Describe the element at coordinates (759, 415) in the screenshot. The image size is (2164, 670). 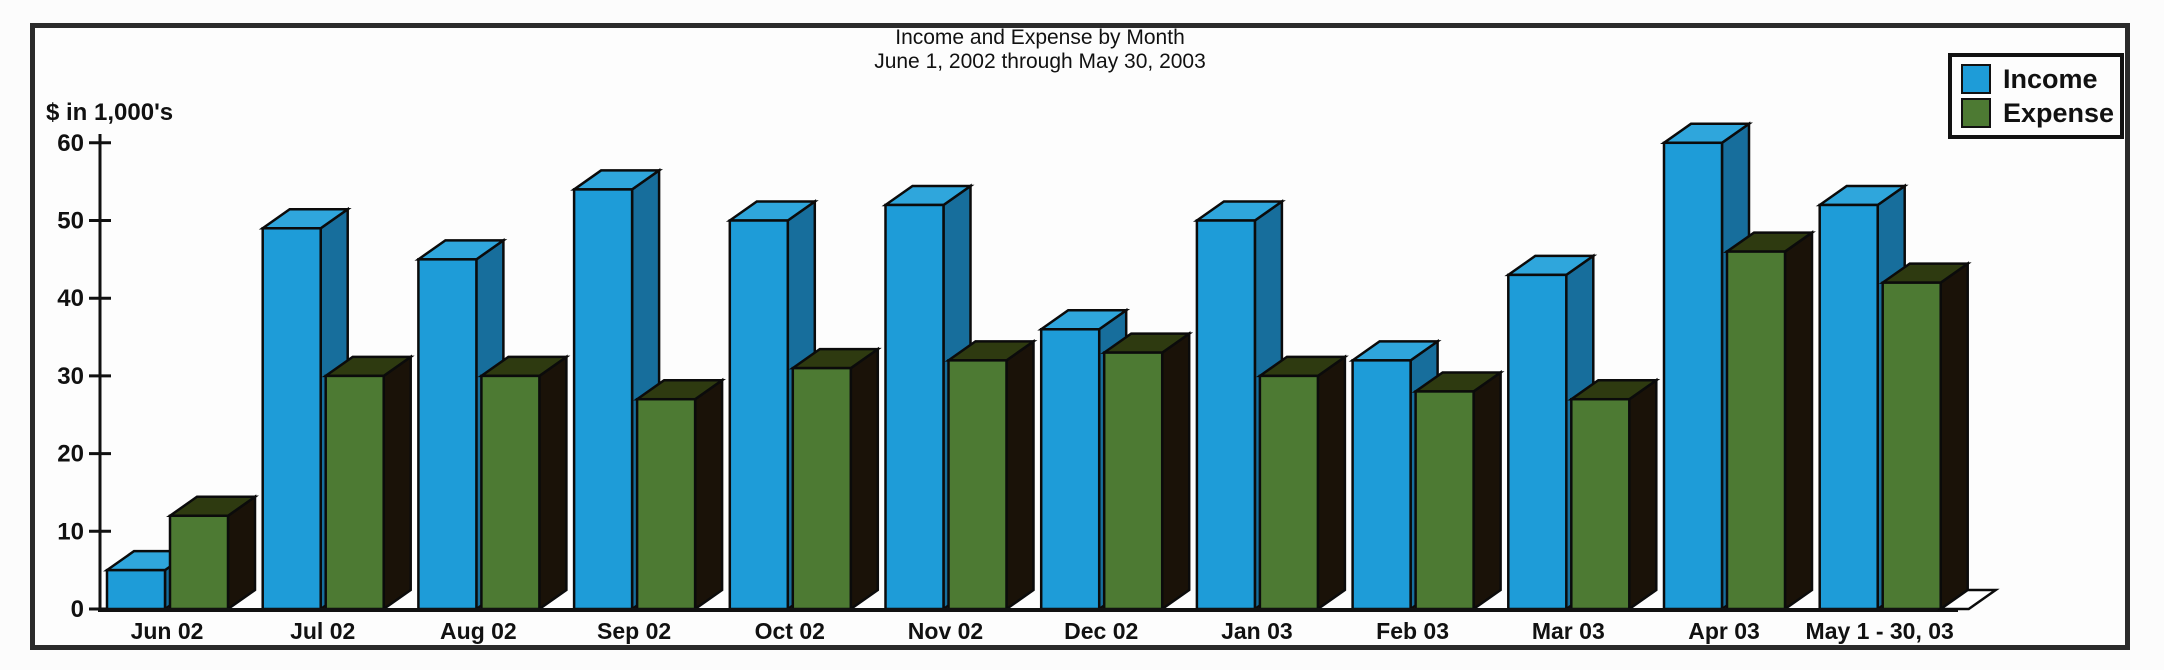
I see `bar-income-4-face` at that location.